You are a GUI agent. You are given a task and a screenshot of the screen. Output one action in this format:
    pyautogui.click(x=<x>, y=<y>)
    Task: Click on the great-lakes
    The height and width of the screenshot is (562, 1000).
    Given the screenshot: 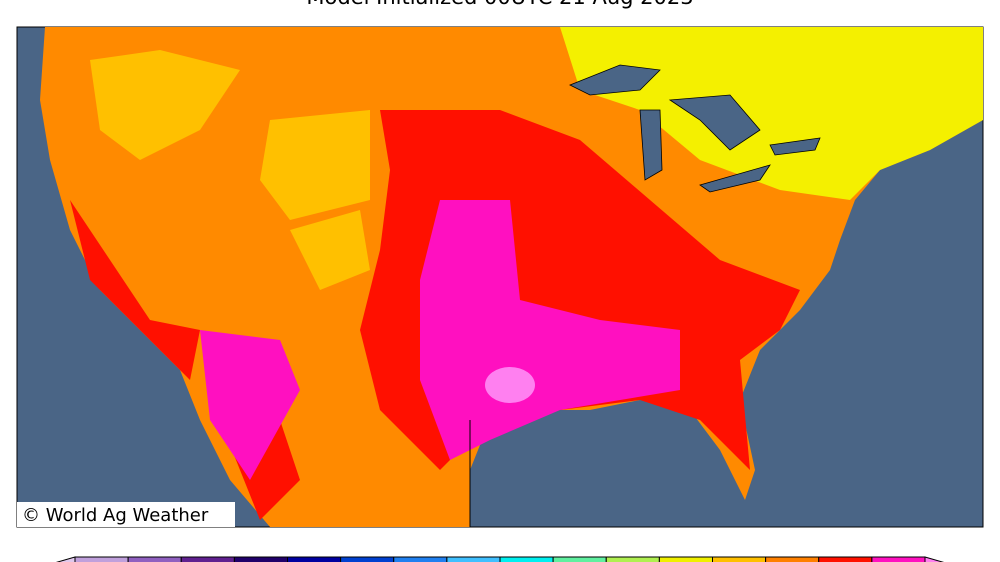 What is the action you would take?
    pyautogui.click(x=695, y=128)
    